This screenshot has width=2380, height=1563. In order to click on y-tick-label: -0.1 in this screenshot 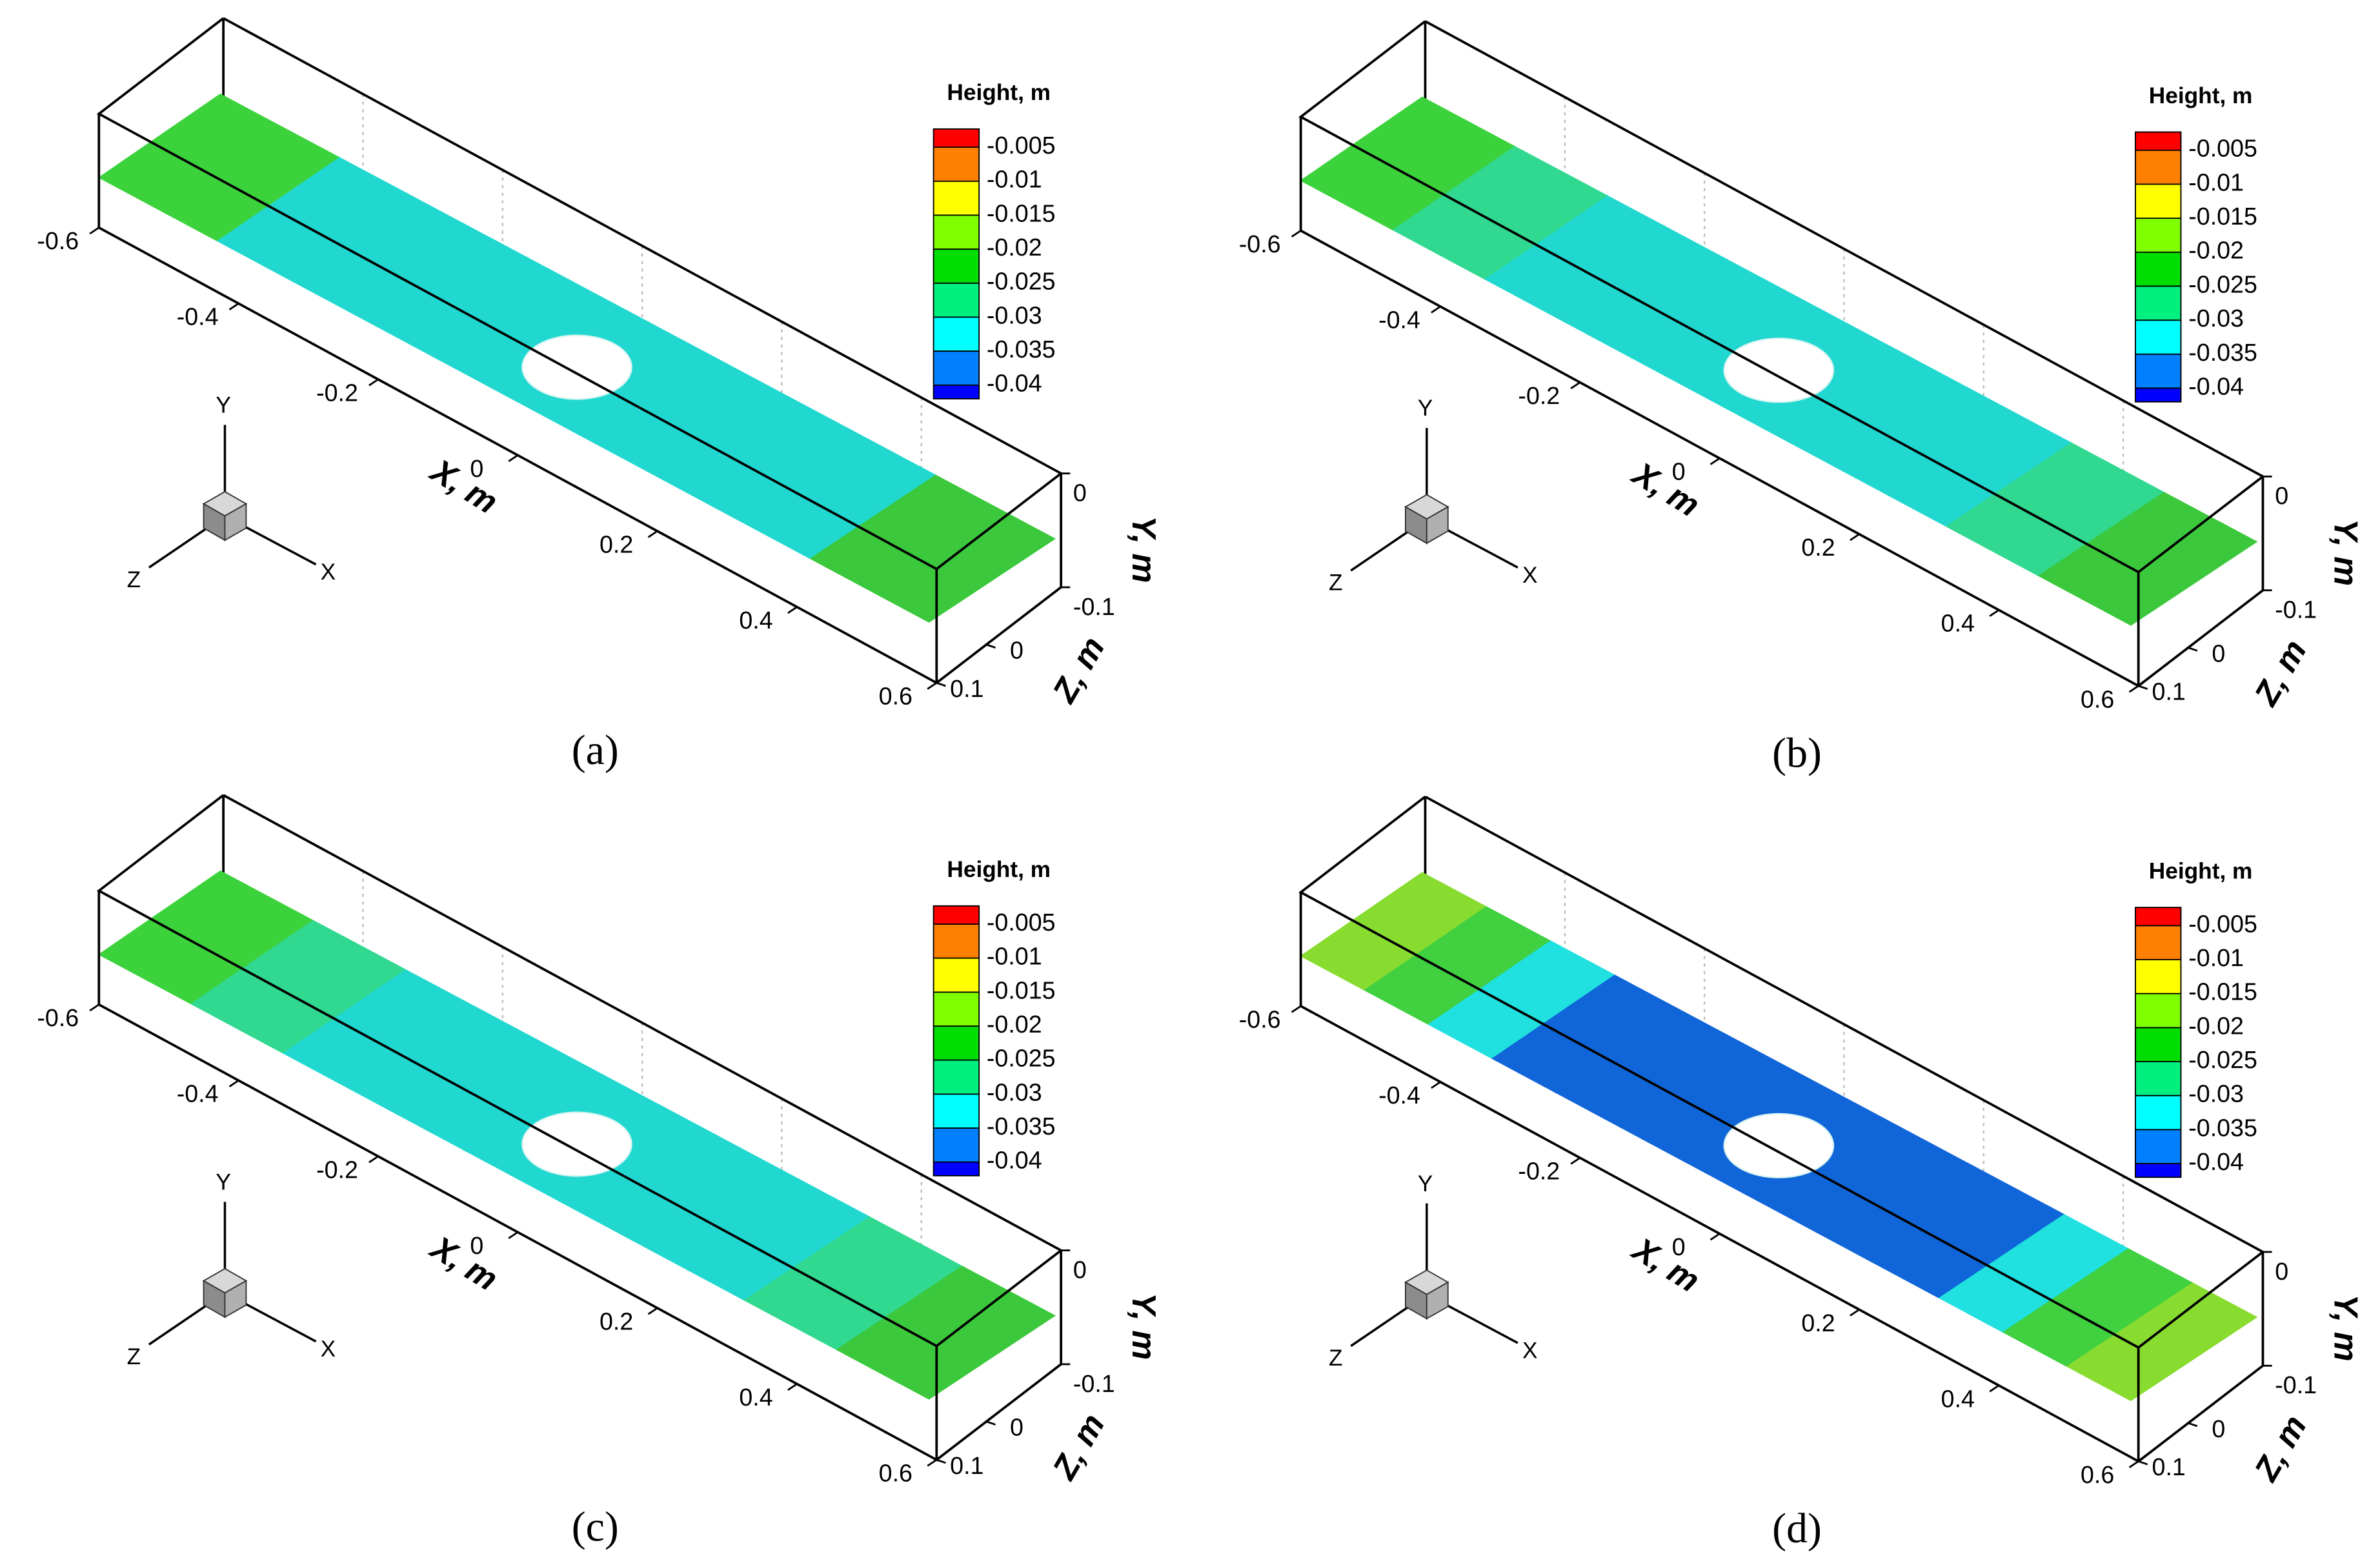, I will do `click(1094, 1383)`.